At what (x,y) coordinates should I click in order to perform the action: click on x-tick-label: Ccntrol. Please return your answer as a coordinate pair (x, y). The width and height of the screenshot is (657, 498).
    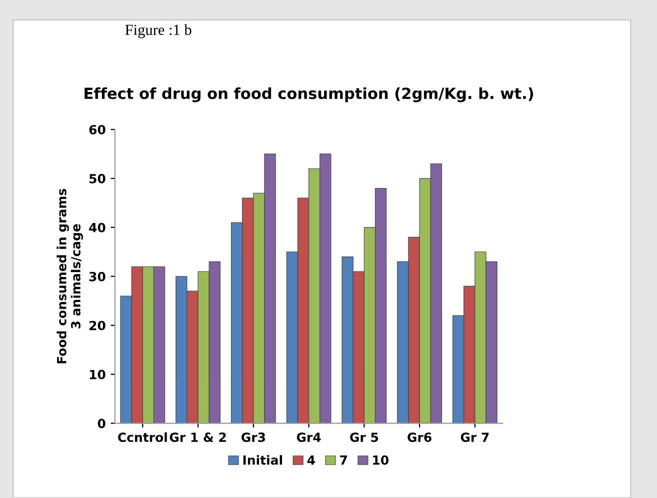
    Looking at the image, I should click on (142, 437).